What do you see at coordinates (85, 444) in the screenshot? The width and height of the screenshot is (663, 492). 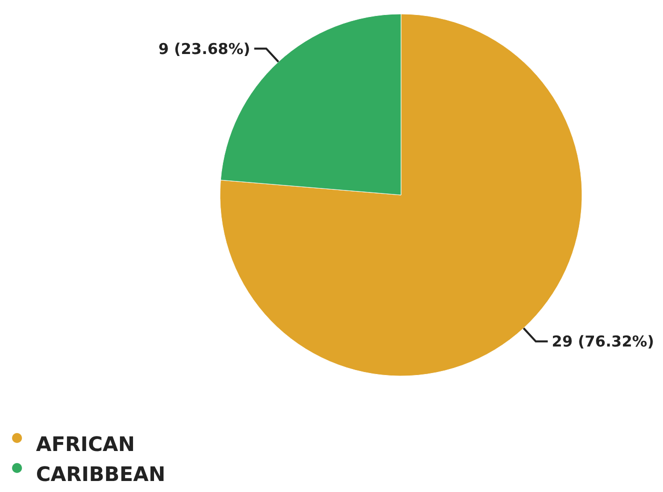 I see `legend-label: AFRICAN` at bounding box center [85, 444].